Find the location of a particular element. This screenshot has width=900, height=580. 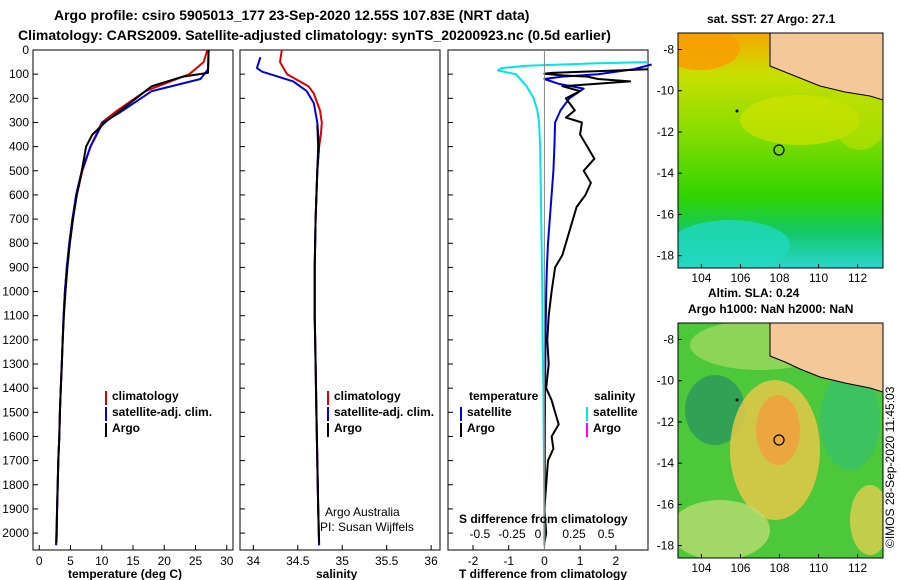

x-tick-label: 20 is located at coordinates (165, 561).